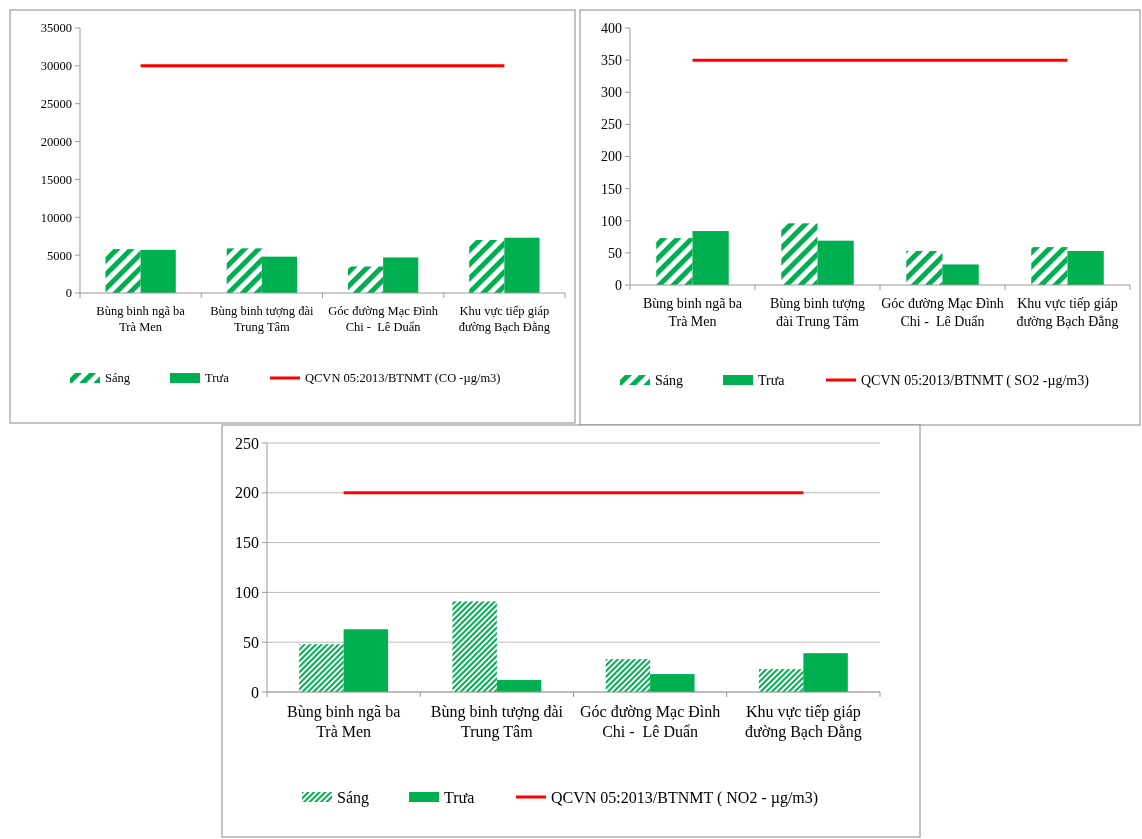  I want to click on y-tick-label: 15000, so click(56, 179).